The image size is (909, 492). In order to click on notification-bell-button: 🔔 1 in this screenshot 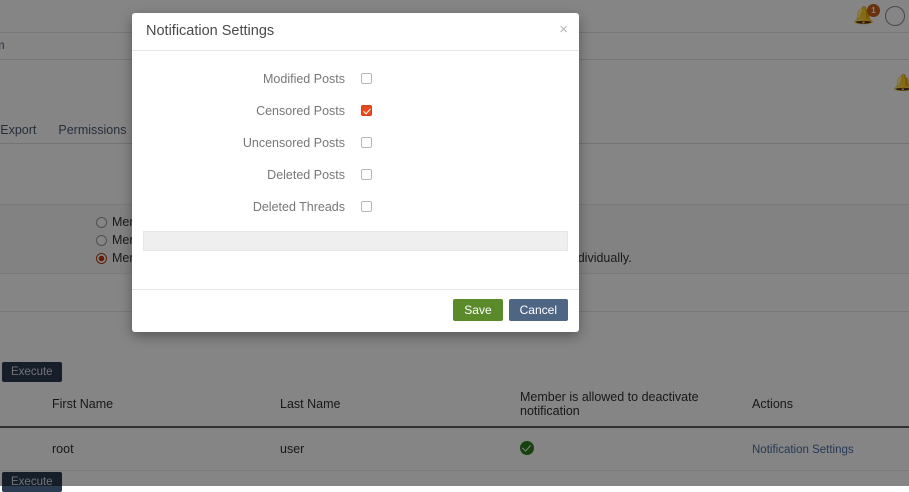, I will do `click(866, 14)`.